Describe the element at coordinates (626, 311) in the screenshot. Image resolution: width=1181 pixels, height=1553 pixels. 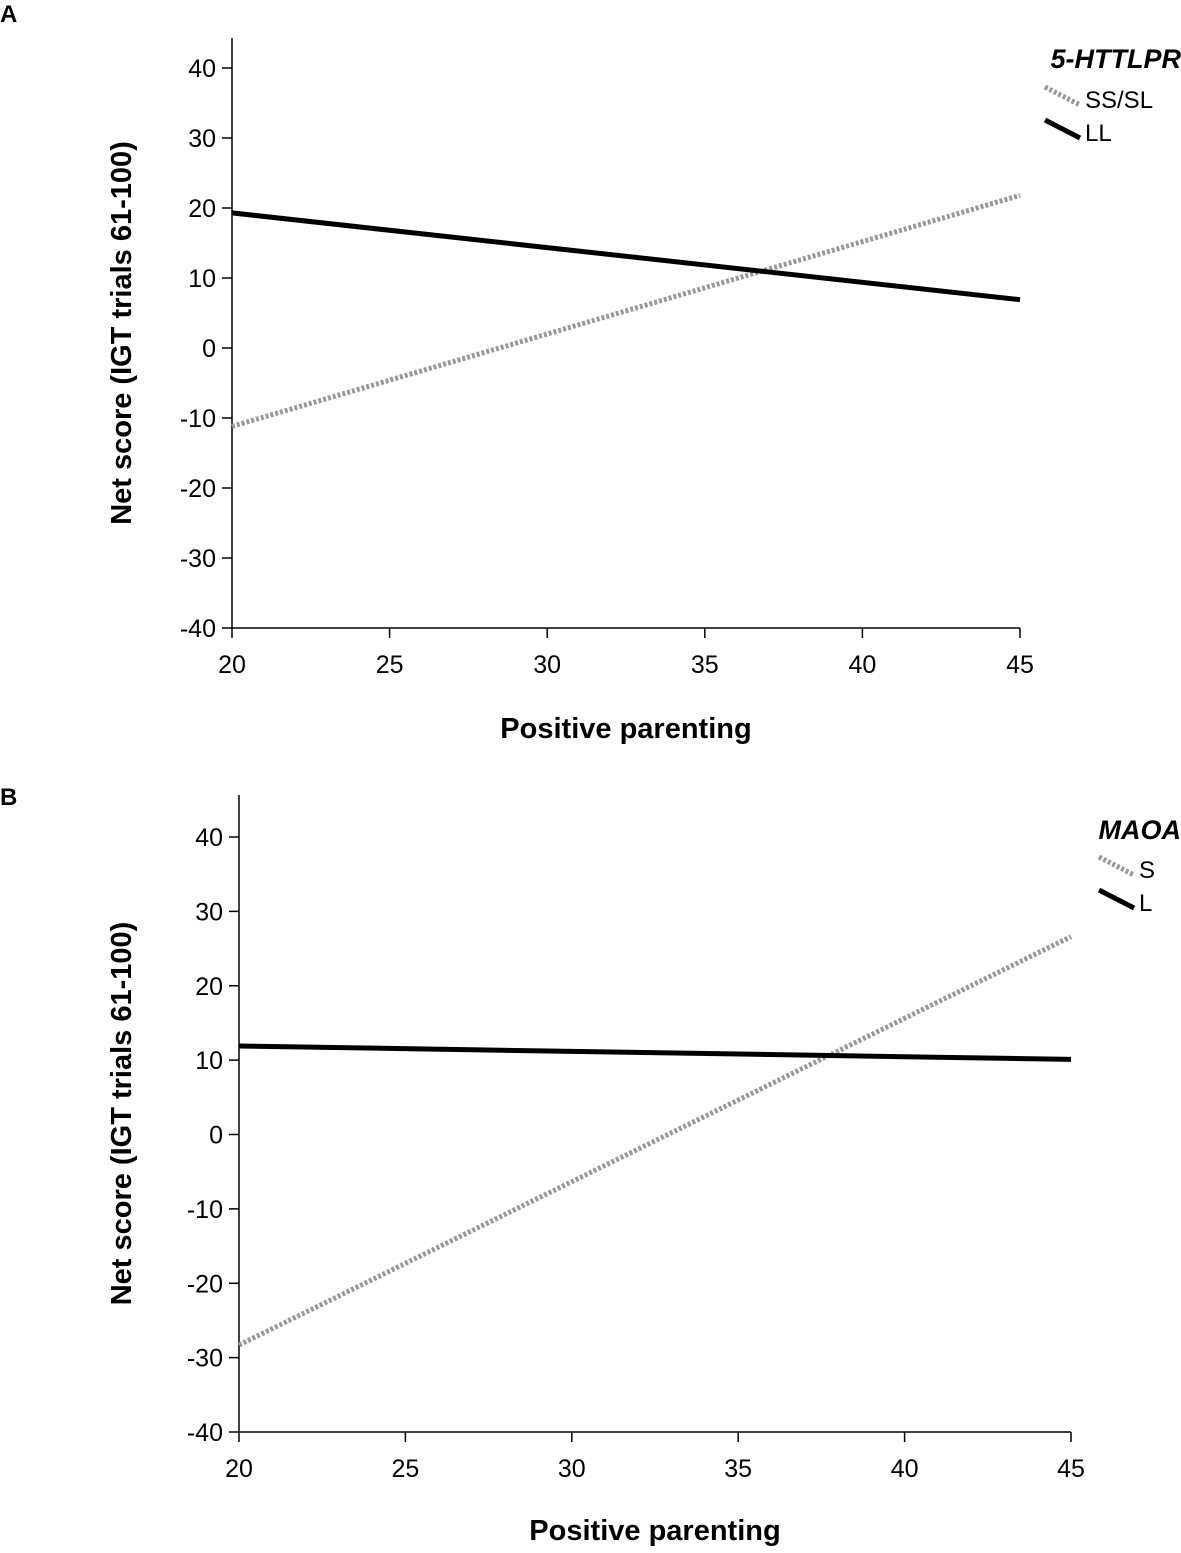
I see `series-line-ss-sl` at that location.